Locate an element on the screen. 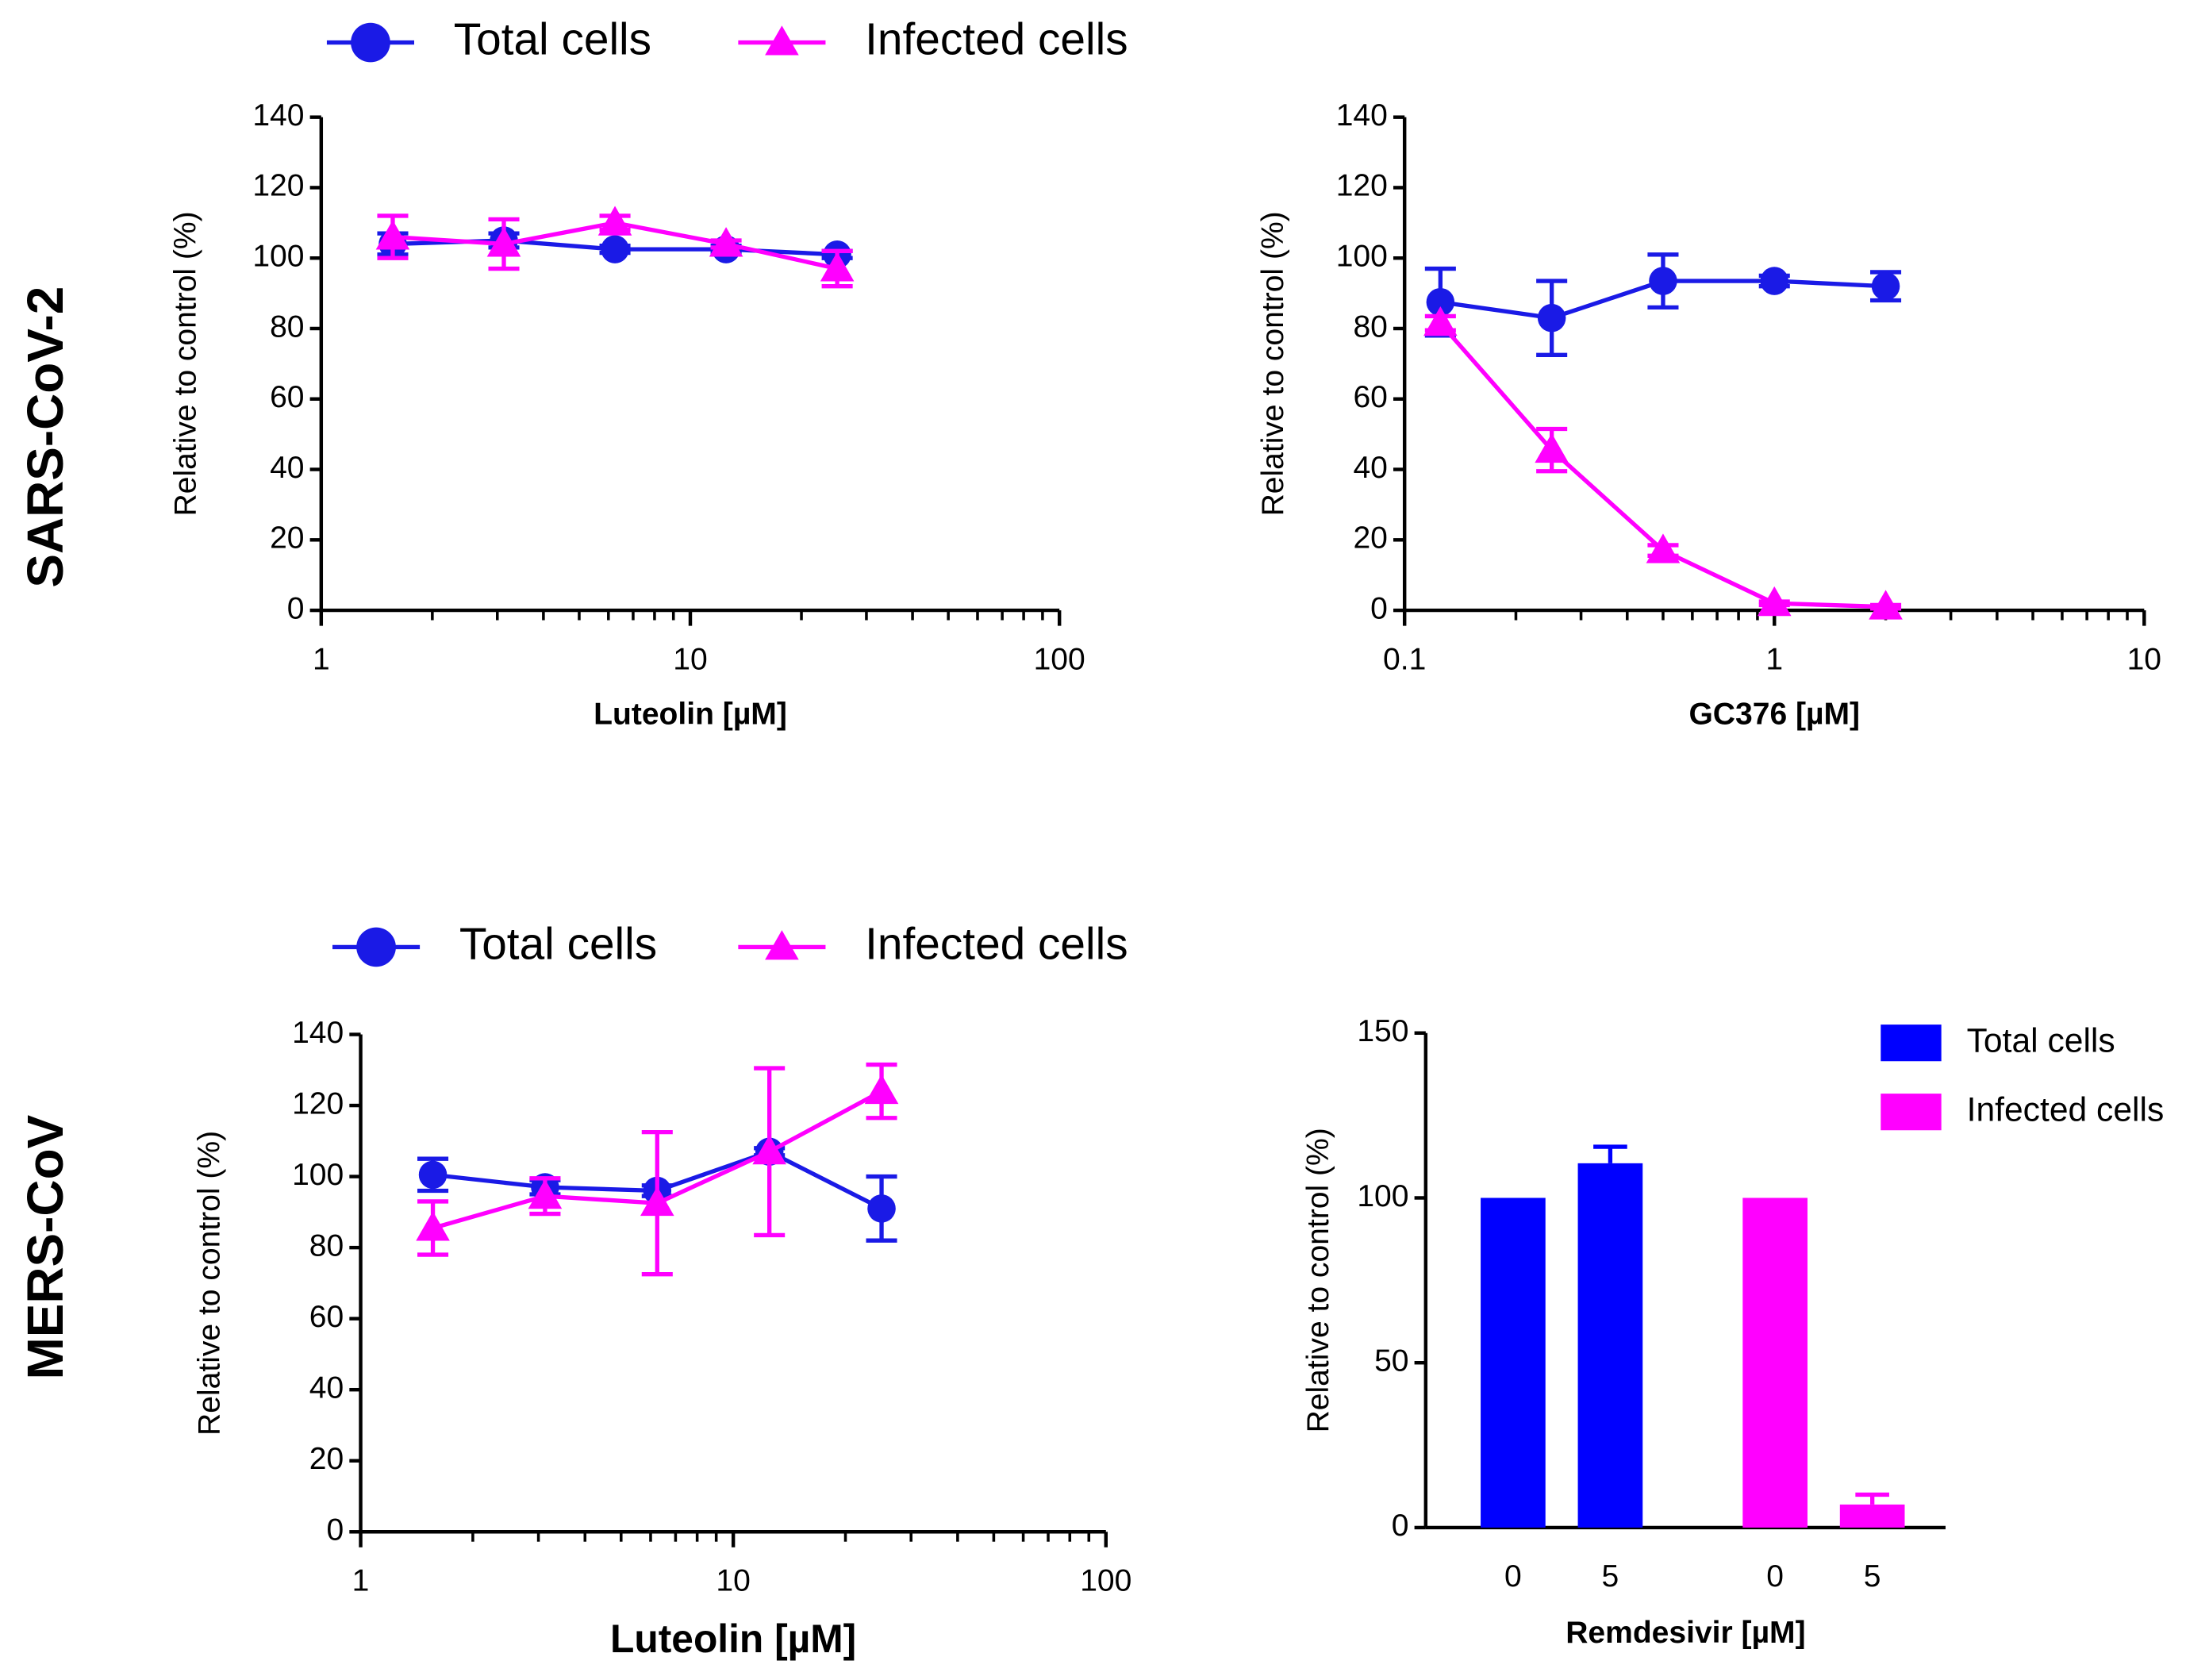 This screenshot has height=1680, width=2209. x-tick-label: 0.1 is located at coordinates (1404, 659).